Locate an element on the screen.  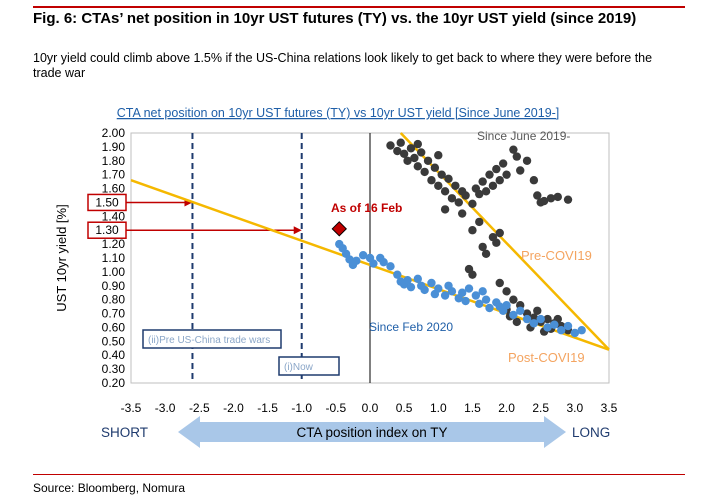
y-tick-label: 0.40 is located at coordinates (114, 355).